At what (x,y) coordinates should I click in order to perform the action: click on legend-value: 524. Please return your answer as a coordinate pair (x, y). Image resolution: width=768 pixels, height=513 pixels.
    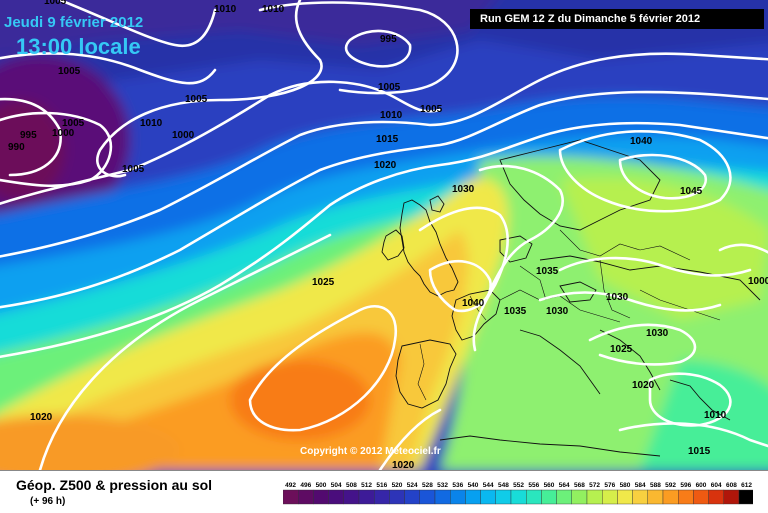
    Looking at the image, I should click on (412, 485).